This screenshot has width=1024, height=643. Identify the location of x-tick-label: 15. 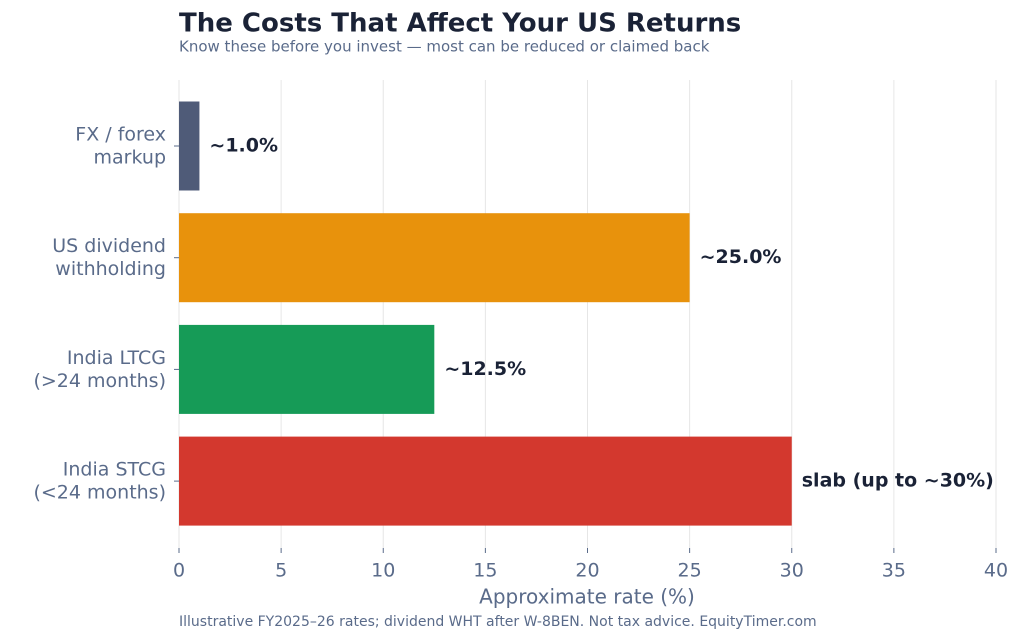
(485, 571).